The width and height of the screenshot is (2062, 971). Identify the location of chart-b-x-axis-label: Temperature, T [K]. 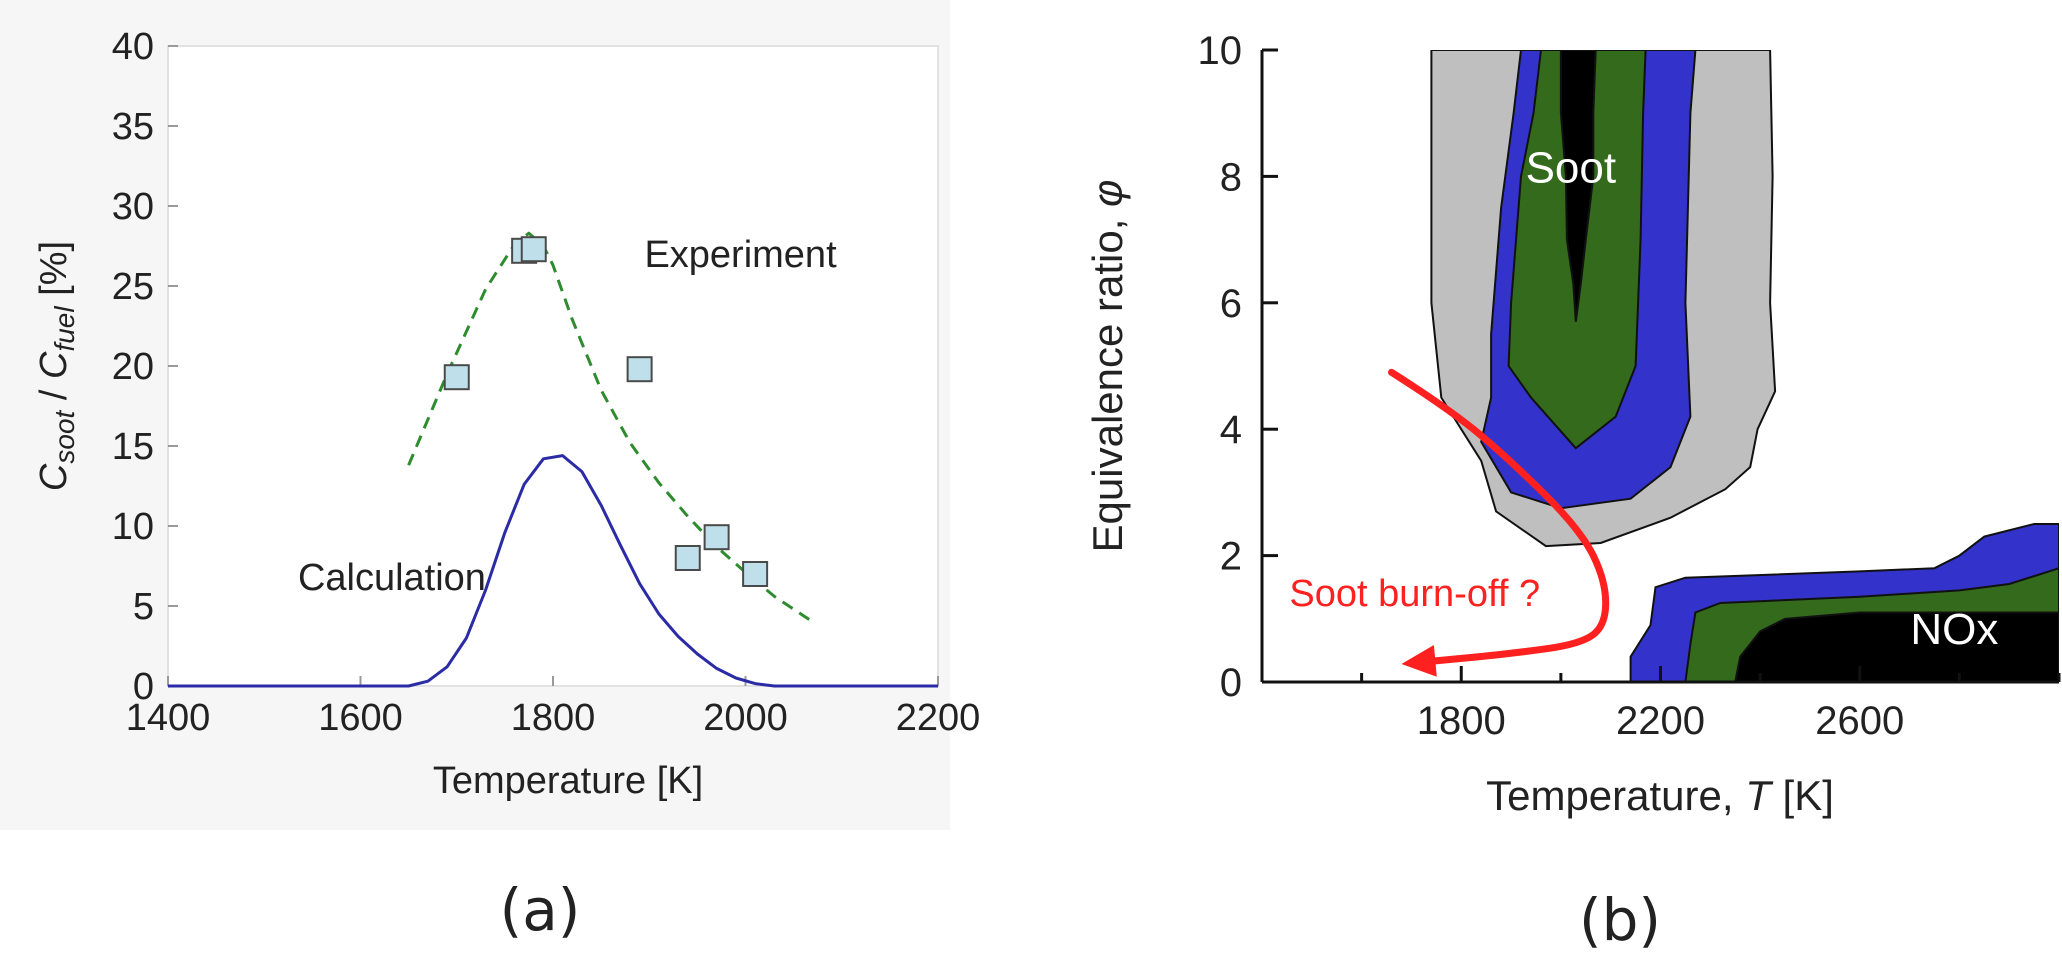
(1660, 795).